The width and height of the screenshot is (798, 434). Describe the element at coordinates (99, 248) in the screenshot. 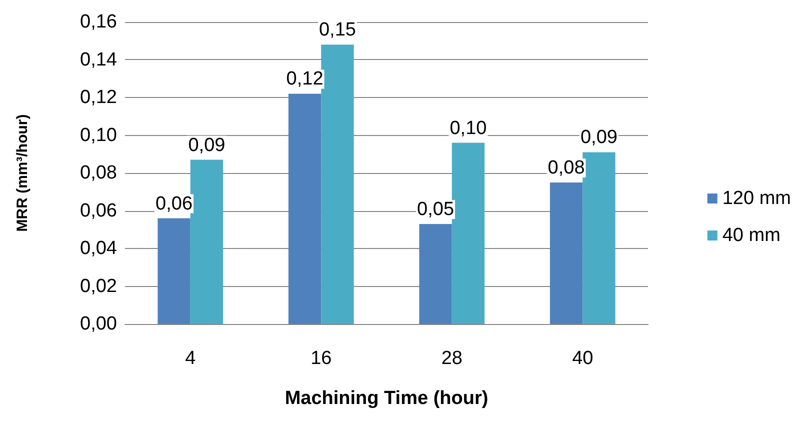

I see `y-tick-label: 0,04` at that location.